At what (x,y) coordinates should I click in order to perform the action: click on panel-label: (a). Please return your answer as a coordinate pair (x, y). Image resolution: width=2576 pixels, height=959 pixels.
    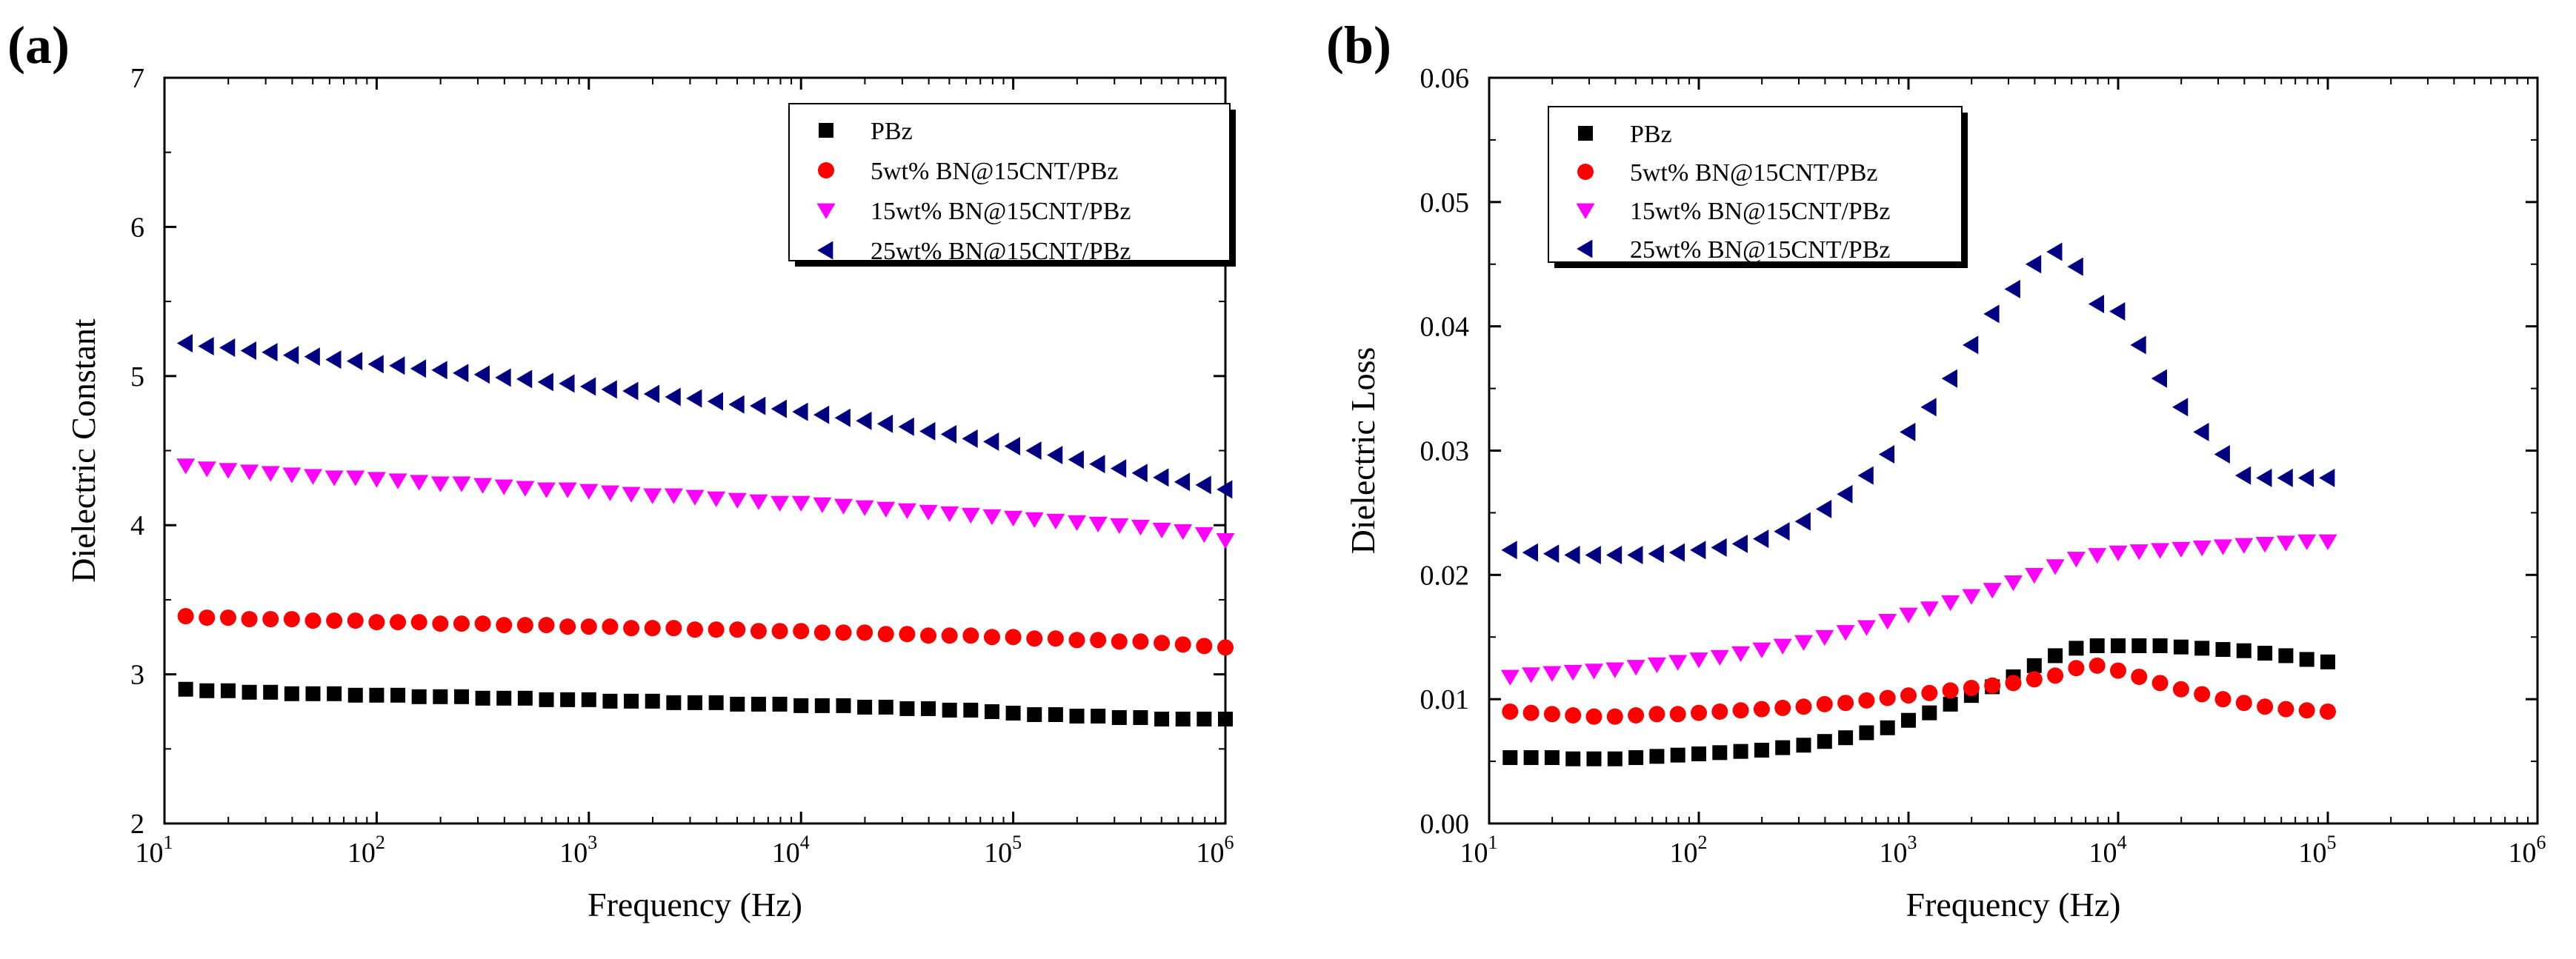
    Looking at the image, I should click on (38, 45).